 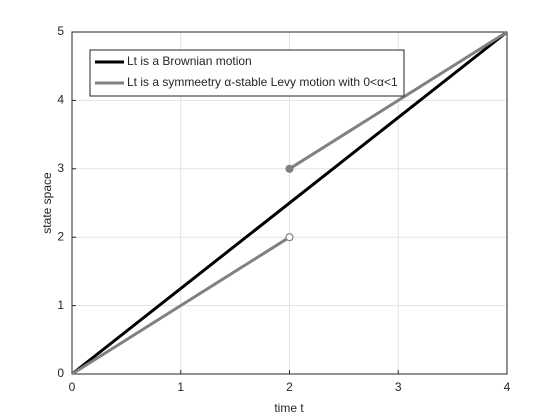 What do you see at coordinates (60, 31) in the screenshot?
I see `y-tick-label: 5` at bounding box center [60, 31].